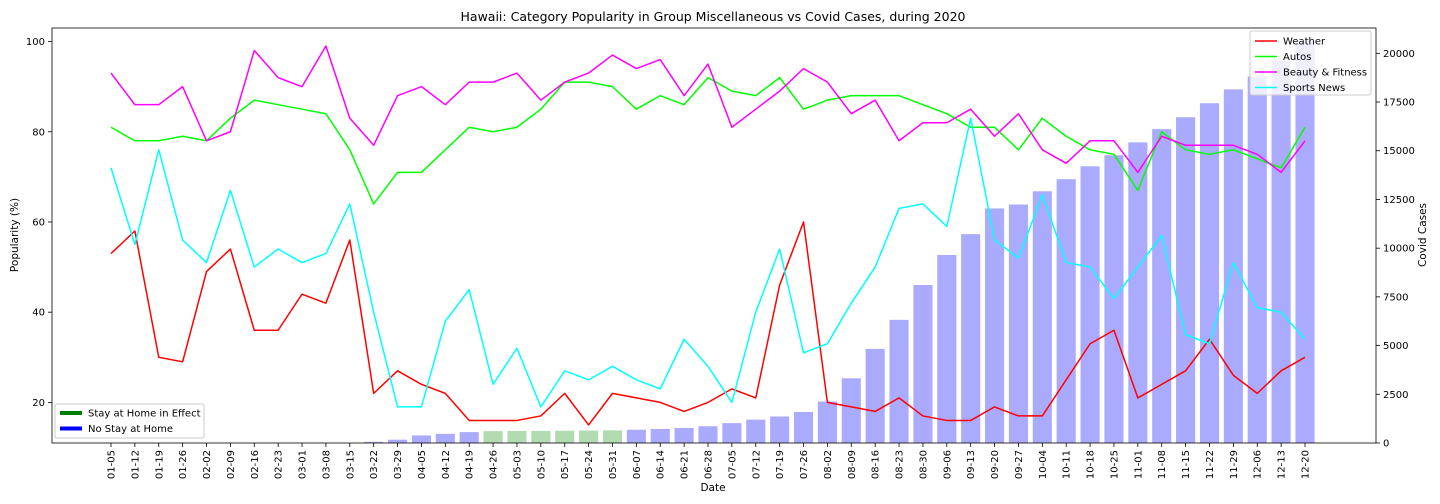  What do you see at coordinates (1399, 151) in the screenshot?
I see `y2-tick-label-15000: 15000` at bounding box center [1399, 151].